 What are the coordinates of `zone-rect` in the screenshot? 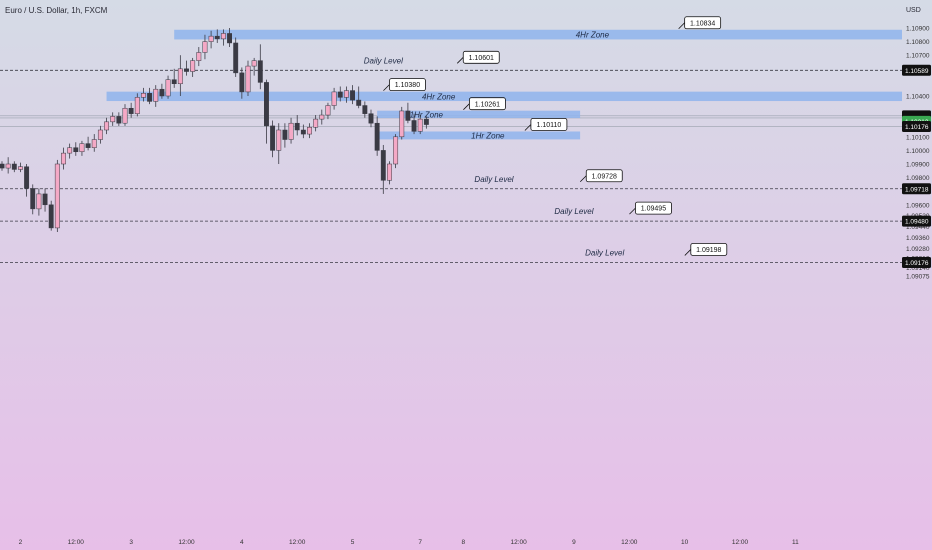 It's located at (538, 34).